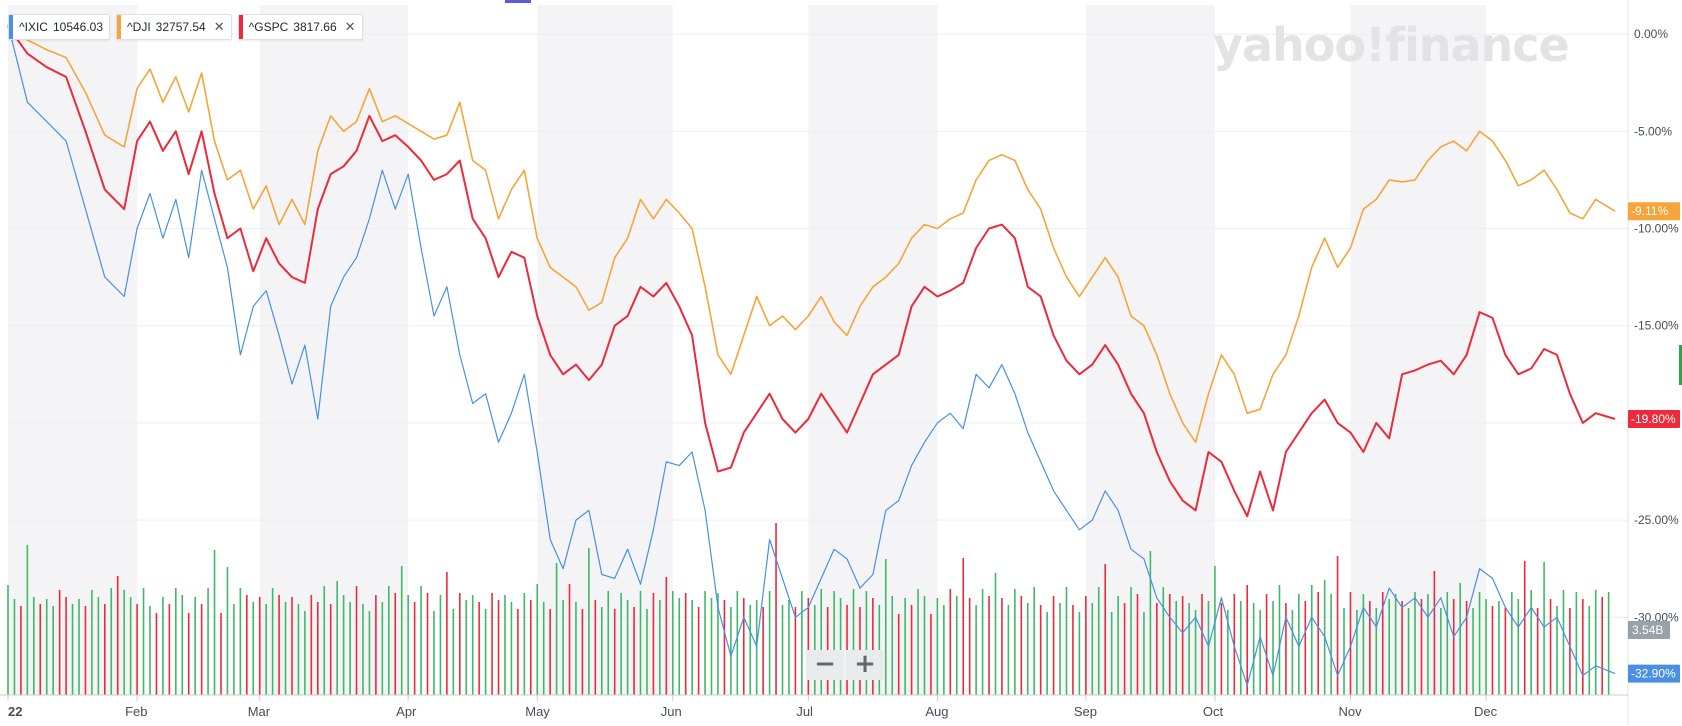 Image resolution: width=1682 pixels, height=726 pixels. What do you see at coordinates (814, 706) in the screenshot?
I see `x-axis: 22 Feb Mar Apr May Jun Jul Aug Sep Oct Nov Dec` at bounding box center [814, 706].